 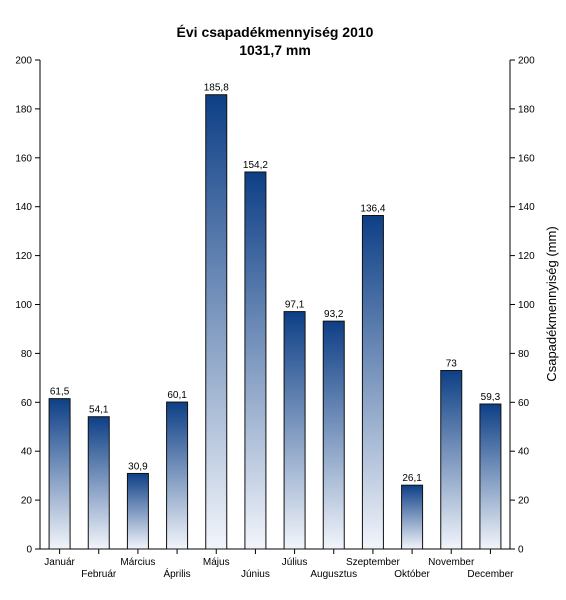 I want to click on value-label: 73, so click(x=452, y=364).